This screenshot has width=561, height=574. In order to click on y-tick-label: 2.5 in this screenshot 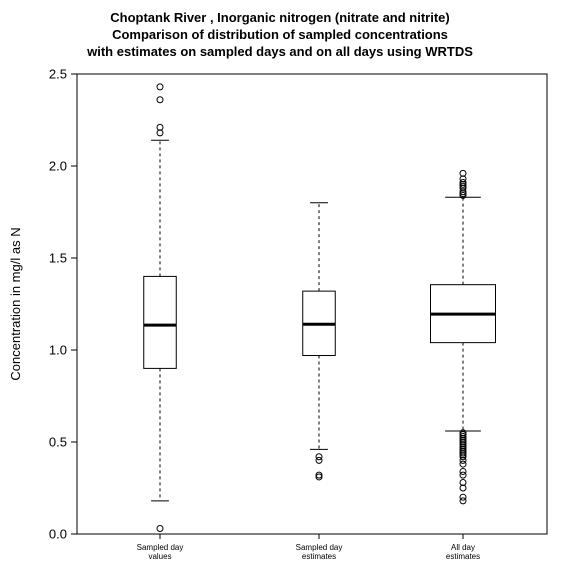, I will do `click(58, 74)`.